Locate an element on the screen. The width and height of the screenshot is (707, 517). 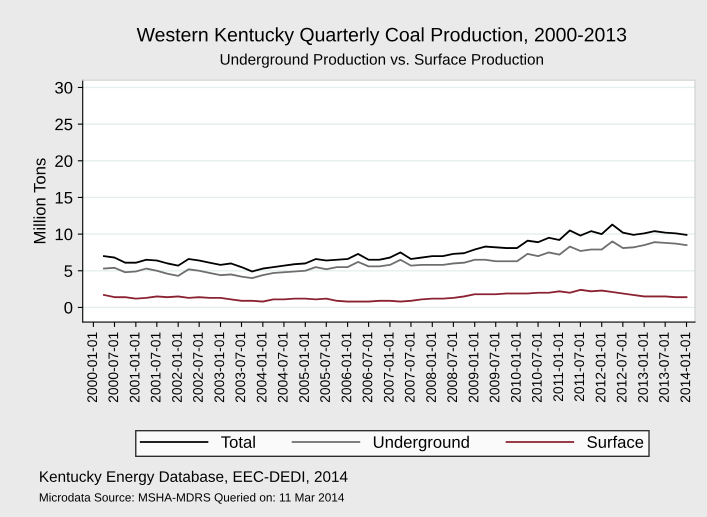
y-tick-label: 25 is located at coordinates (63, 124).